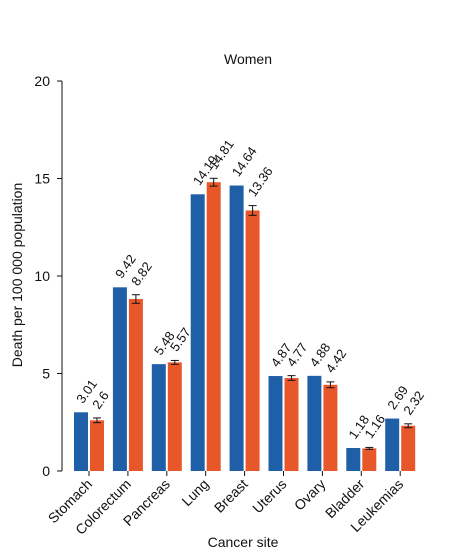 The height and width of the screenshot is (560, 460). Describe the element at coordinates (180, 339) in the screenshot. I see `data-label: 5.57` at that location.